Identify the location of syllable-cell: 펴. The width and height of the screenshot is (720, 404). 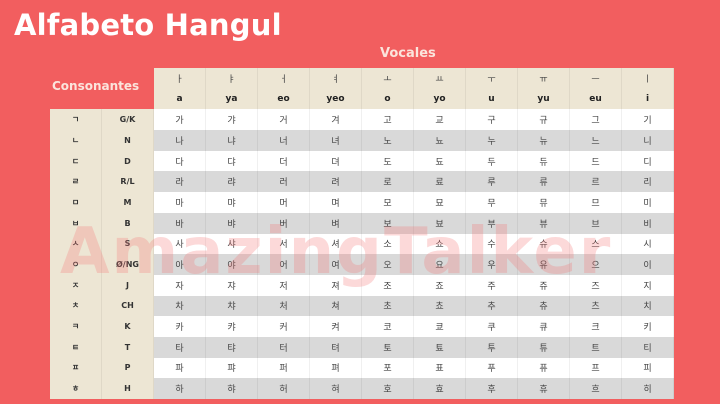
(336, 368).